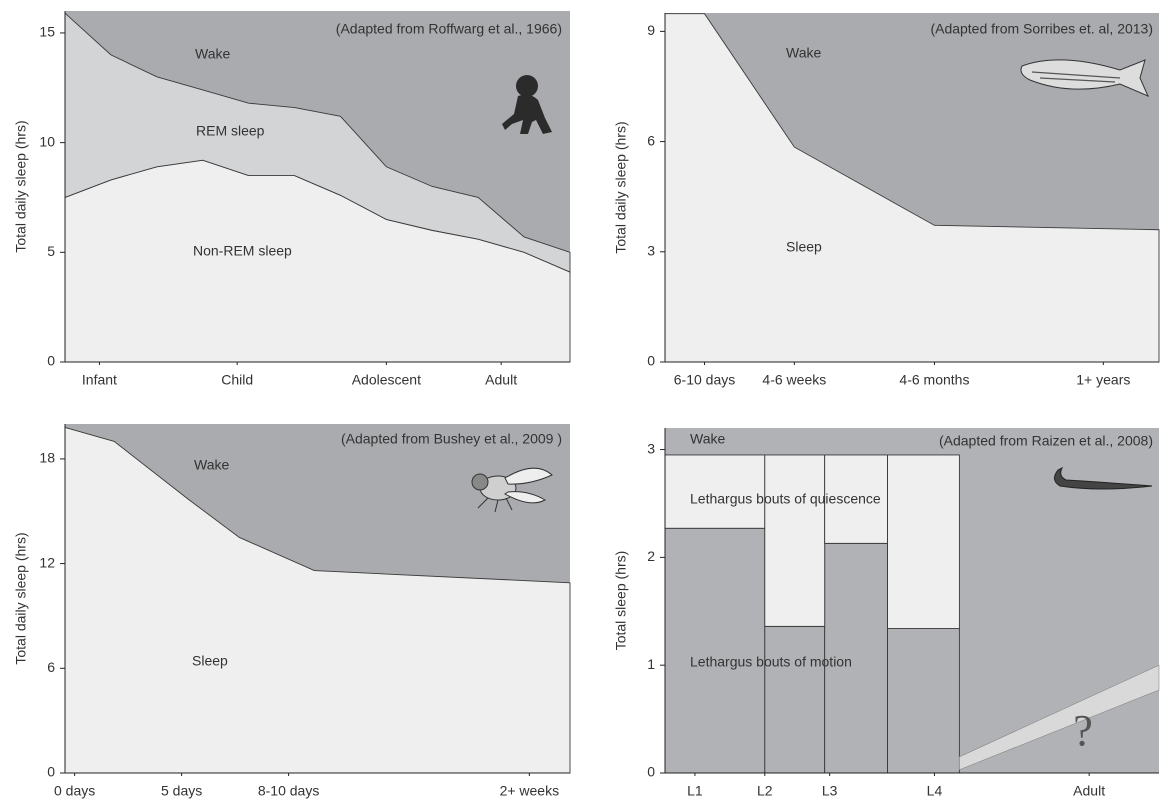  I want to click on x-tick-label: L2, so click(765, 791).